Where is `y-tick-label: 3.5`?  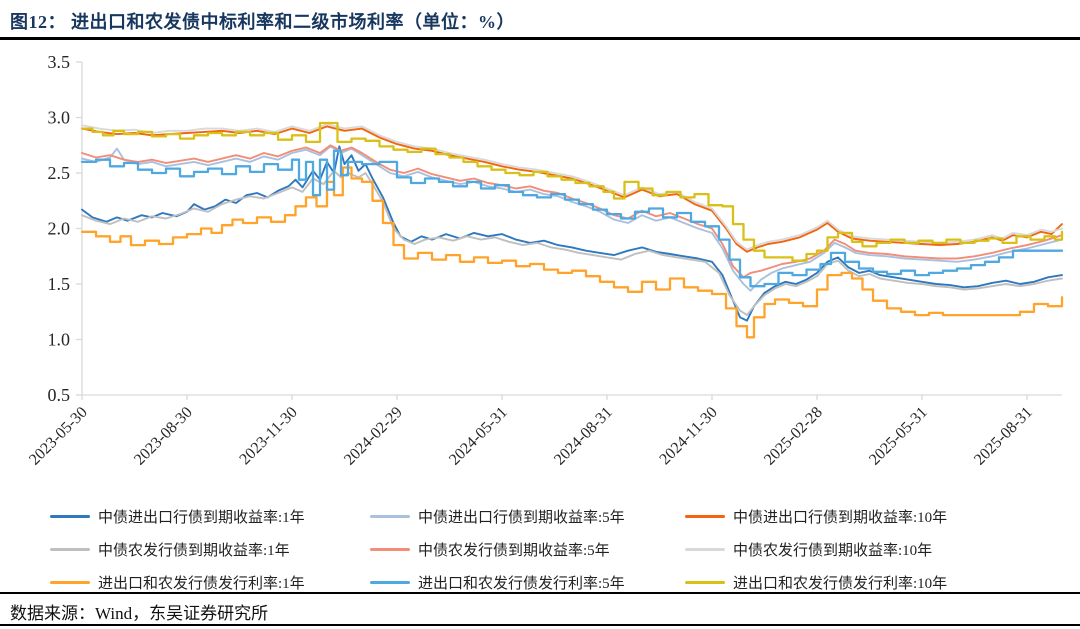 y-tick-label: 3.5 is located at coordinates (59, 62).